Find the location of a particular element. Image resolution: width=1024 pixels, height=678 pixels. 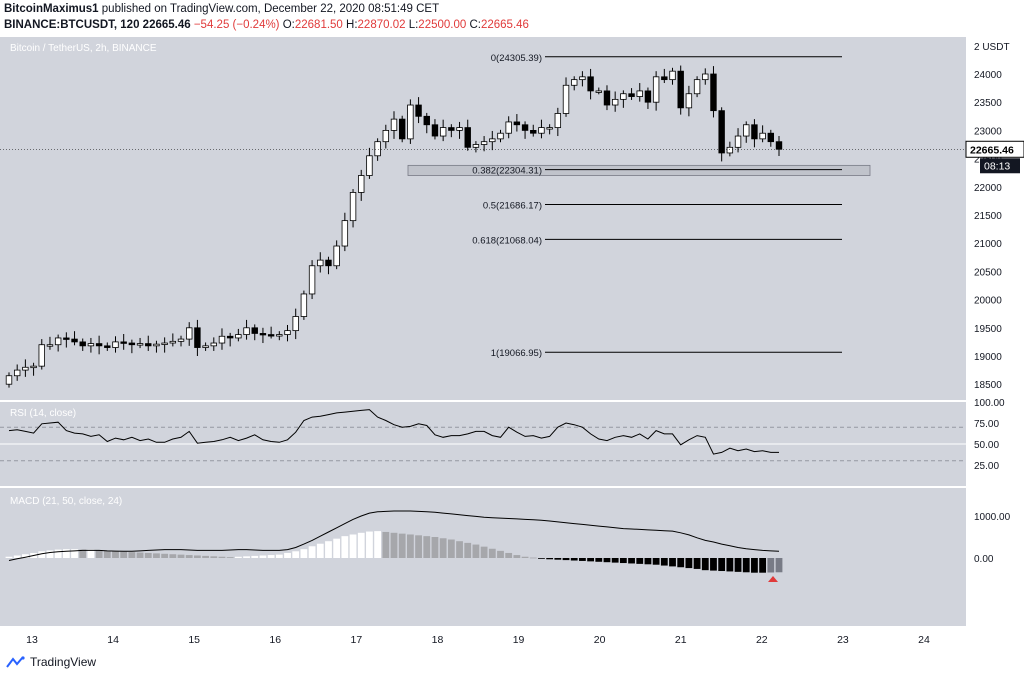

macd-title: MACD (21, 50, close, 24) is located at coordinates (66, 501).